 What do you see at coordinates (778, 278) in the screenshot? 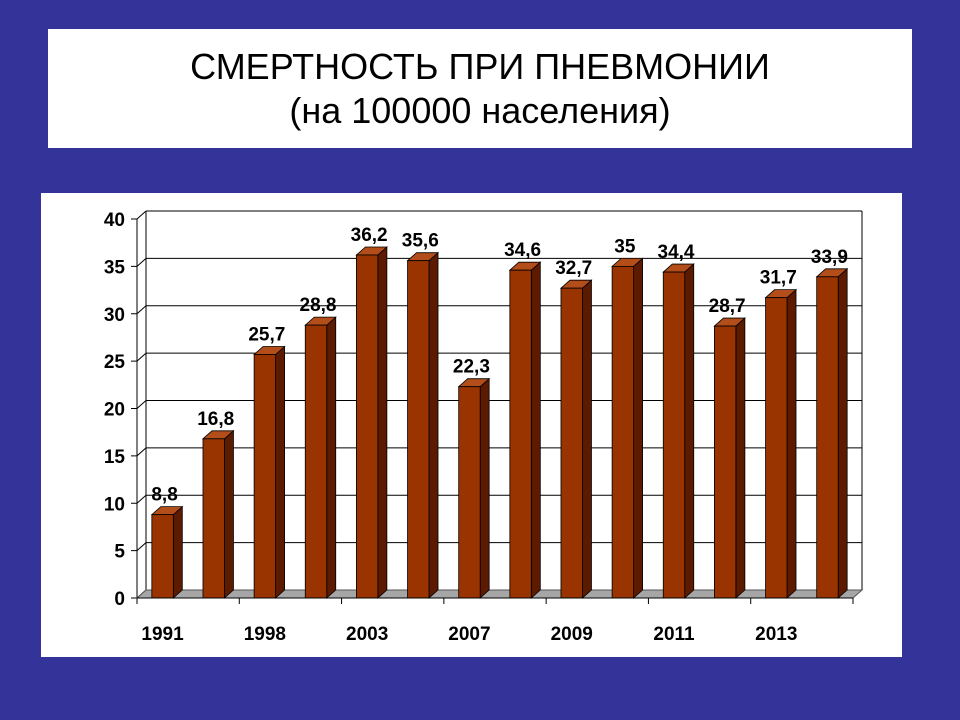
I see `data-label-12: 31,7` at bounding box center [778, 278].